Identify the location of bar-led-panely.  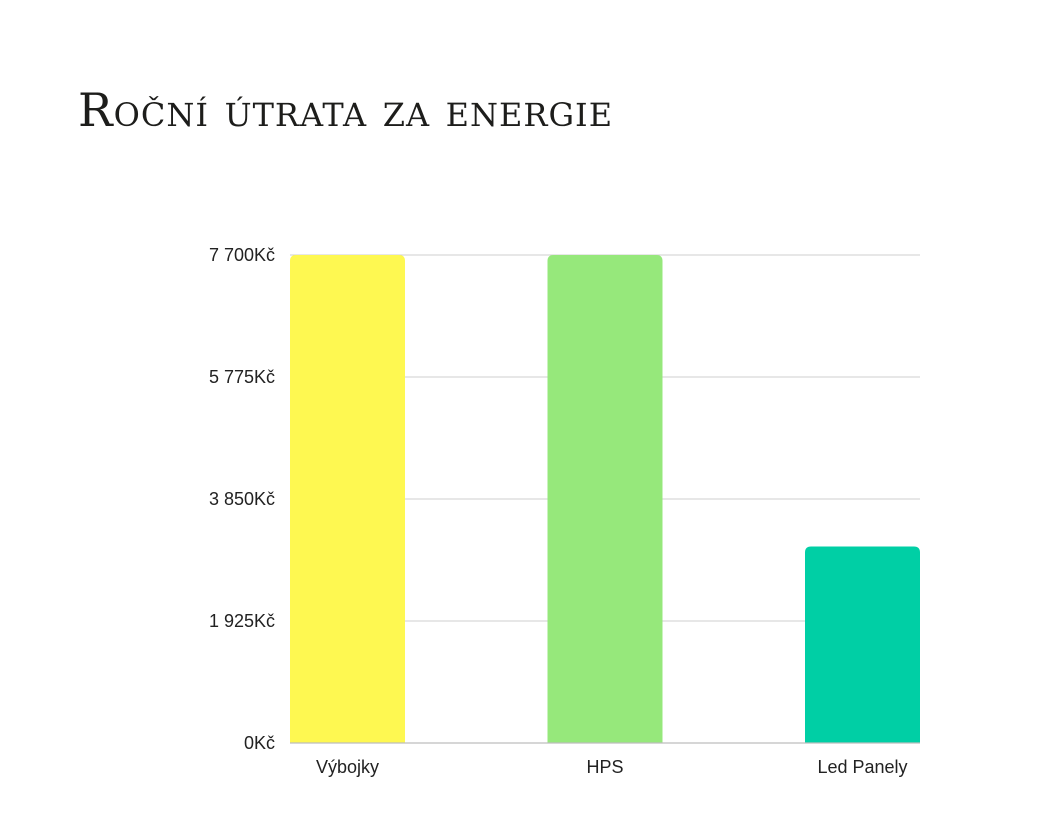
(862, 644).